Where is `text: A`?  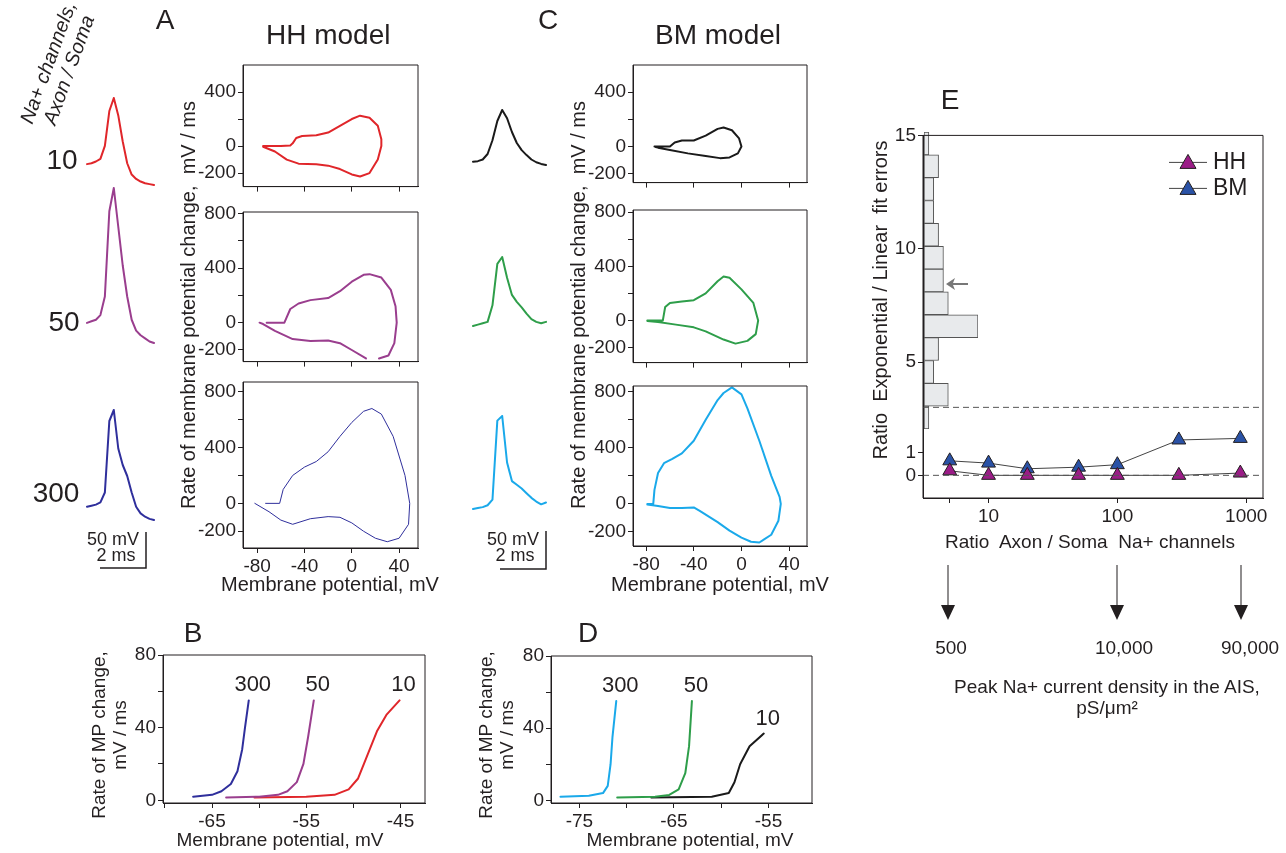
text: A is located at coordinates (165, 19).